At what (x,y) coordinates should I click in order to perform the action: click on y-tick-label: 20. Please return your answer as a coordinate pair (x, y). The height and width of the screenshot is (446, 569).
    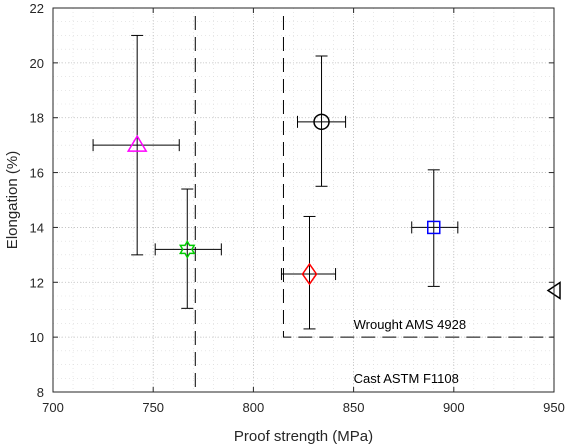
    Looking at the image, I should click on (37, 63).